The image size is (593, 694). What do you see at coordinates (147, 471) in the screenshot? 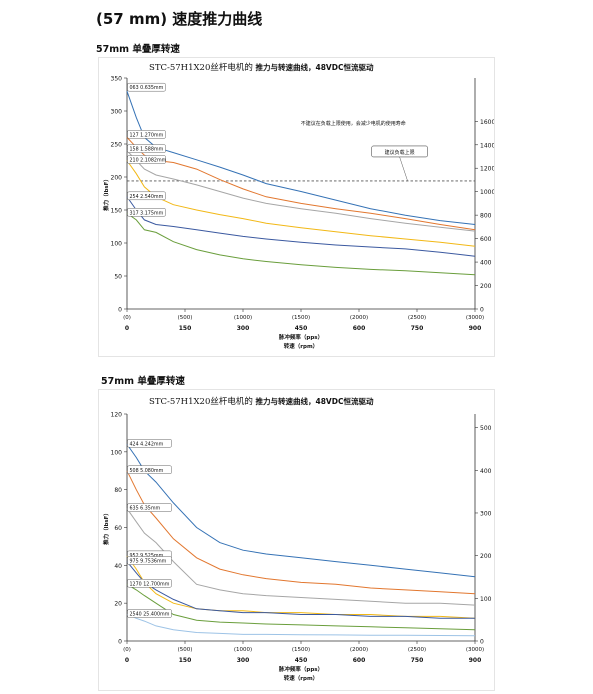
I see `series-label-1: 508 5.080mm` at bounding box center [147, 471].